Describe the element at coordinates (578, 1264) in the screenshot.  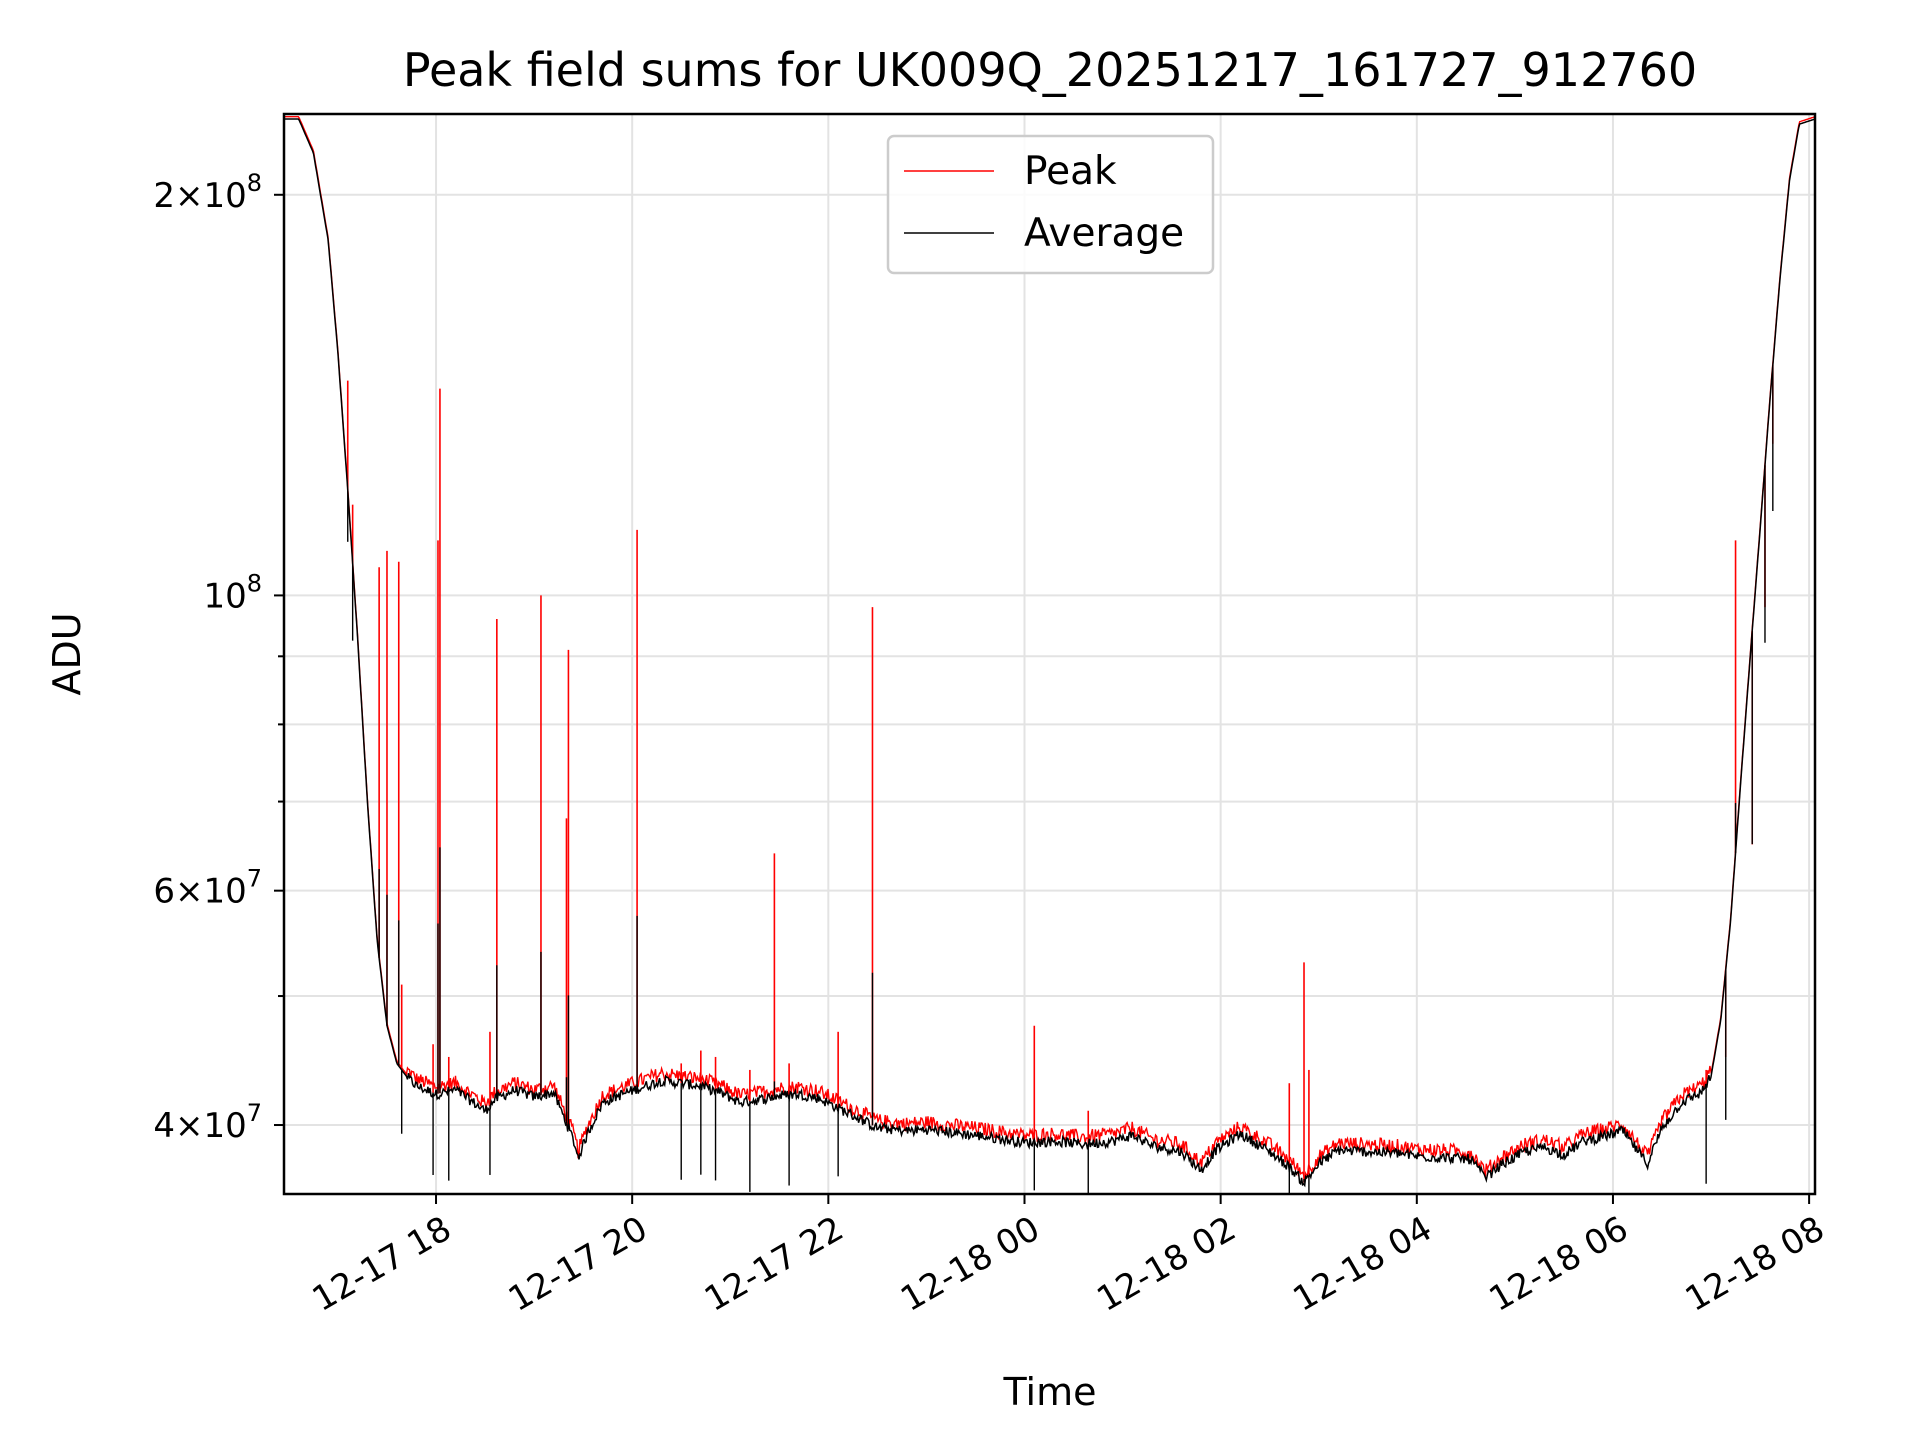
I see `x-tick-label: 12-17 20` at that location.